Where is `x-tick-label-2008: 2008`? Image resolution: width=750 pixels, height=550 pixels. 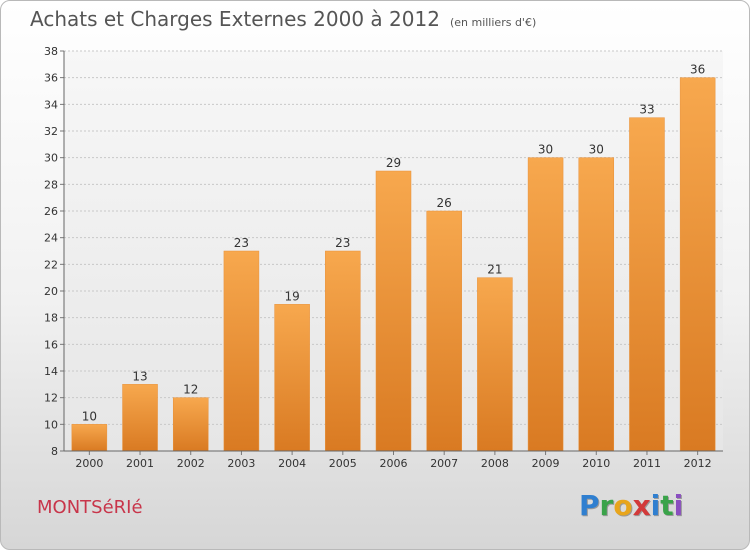 x-tick-label-2008: 2008 is located at coordinates (495, 463).